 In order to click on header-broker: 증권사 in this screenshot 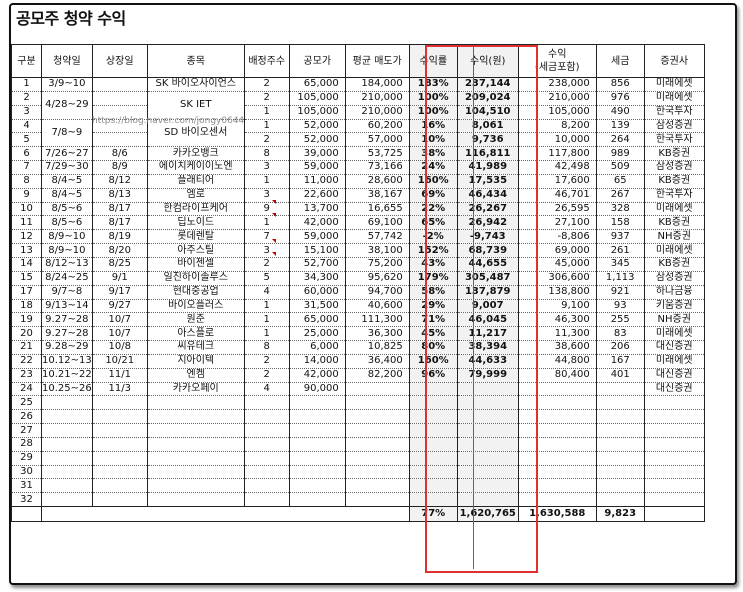, I will do `click(674, 61)`.